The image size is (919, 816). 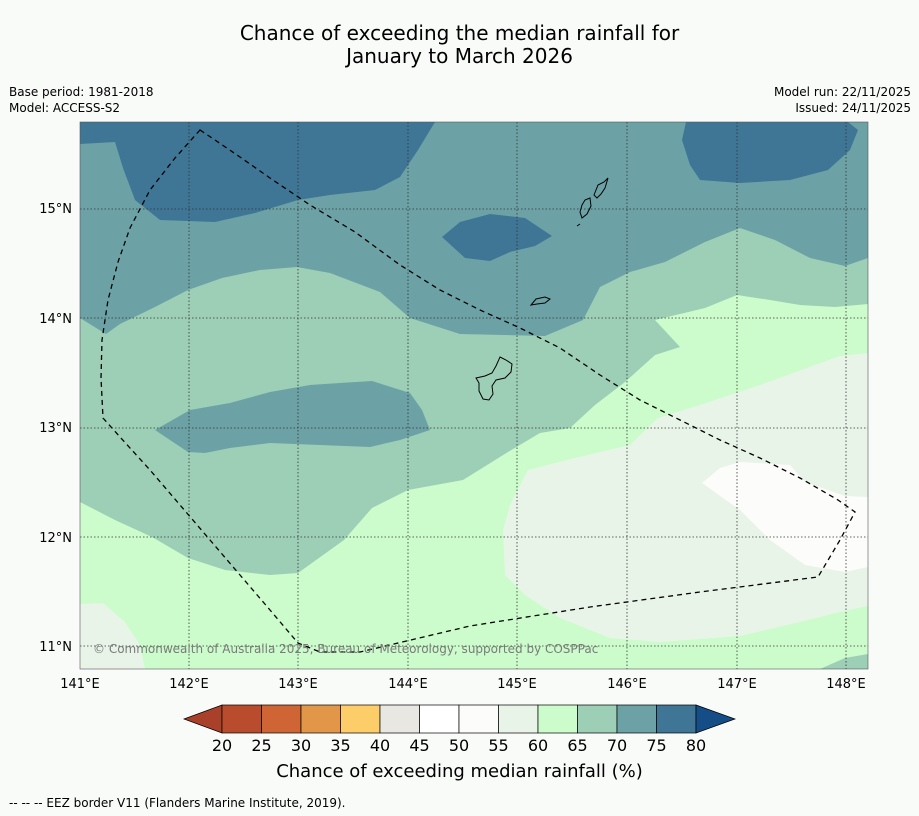 I want to click on colorbar-ticks: 20 25 30 35 40 45 50 55 60 65 70 75 80, so click(x=459, y=745).